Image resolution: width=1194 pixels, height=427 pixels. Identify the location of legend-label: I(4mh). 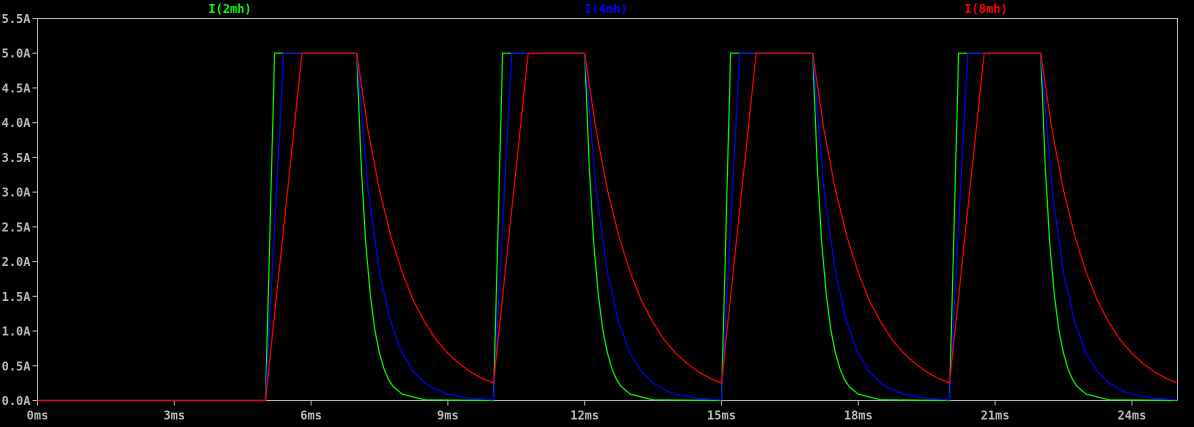
(605, 9).